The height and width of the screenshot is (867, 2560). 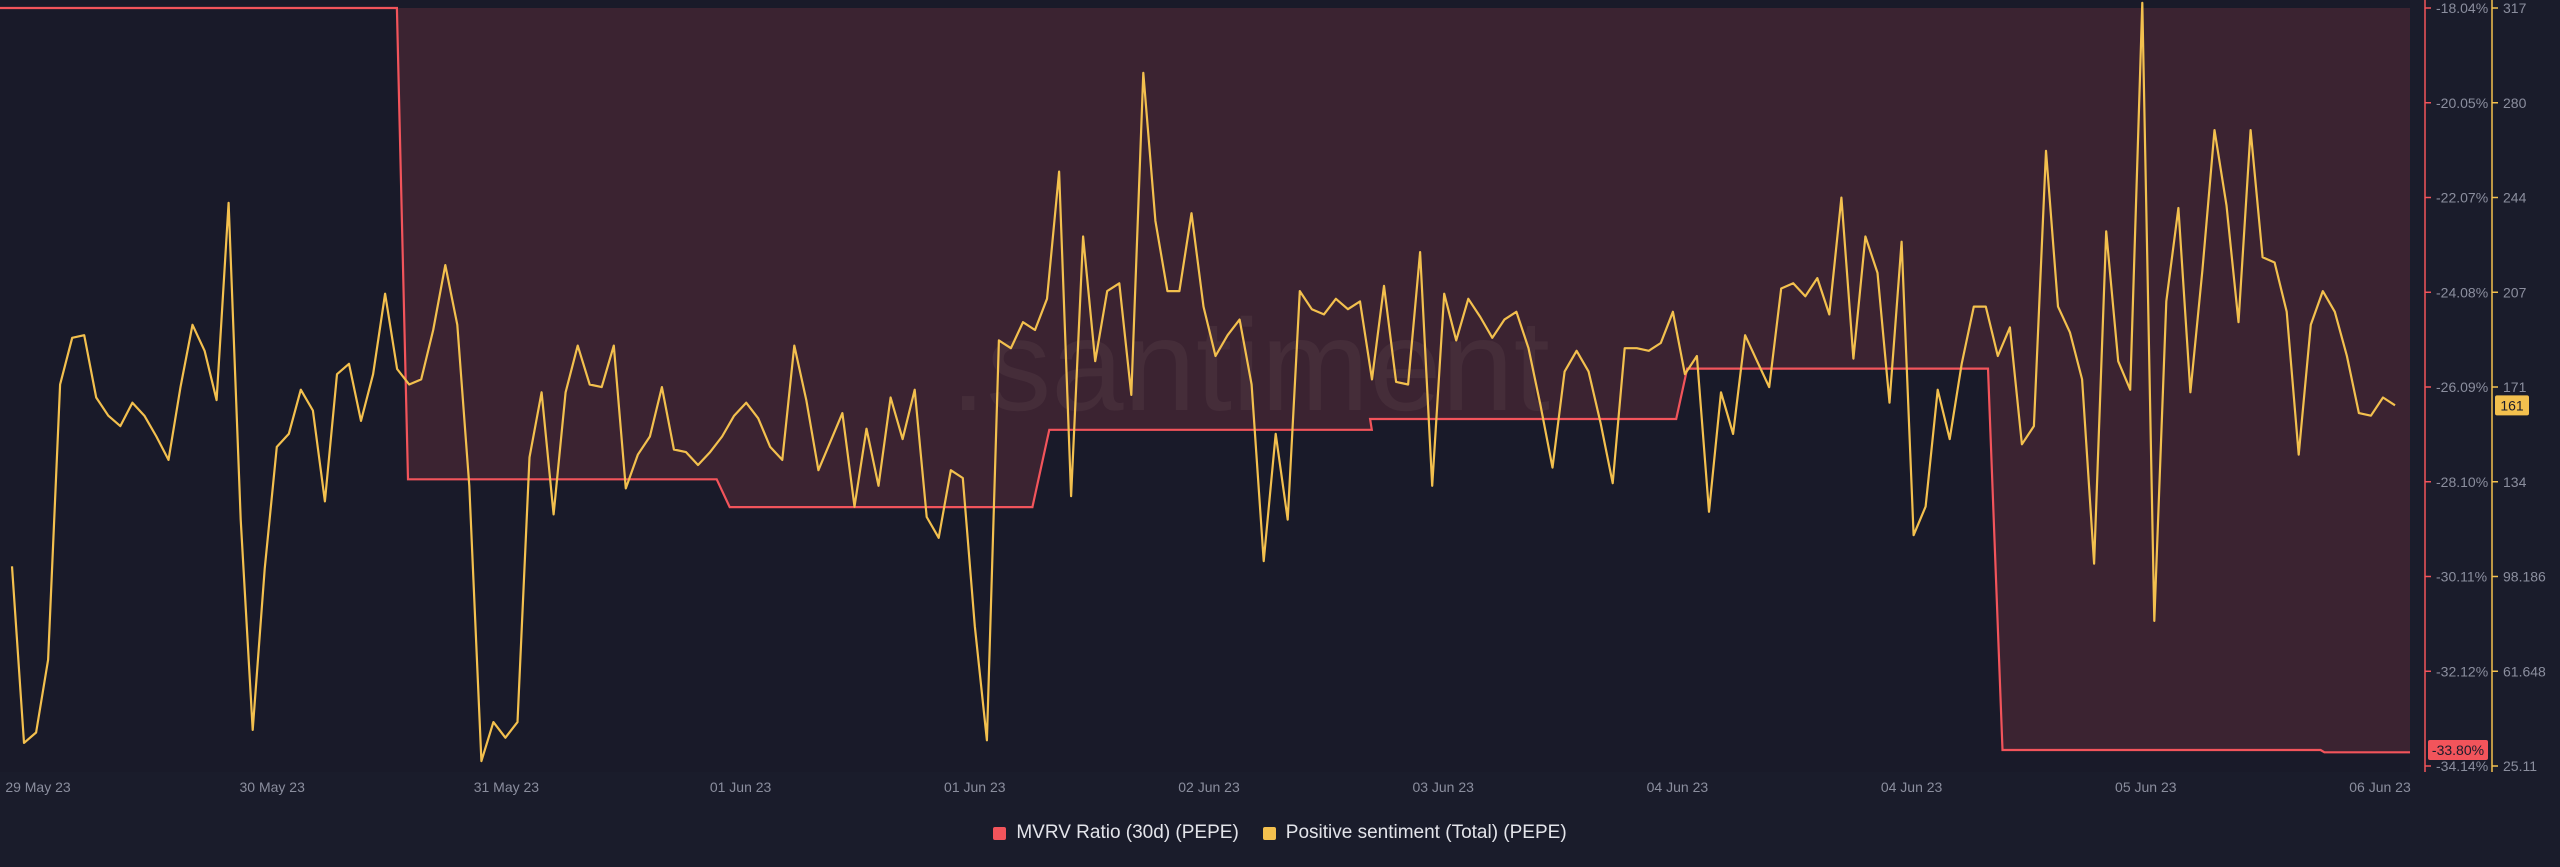 I want to click on legend-swatch-mvrv, so click(x=1000, y=833).